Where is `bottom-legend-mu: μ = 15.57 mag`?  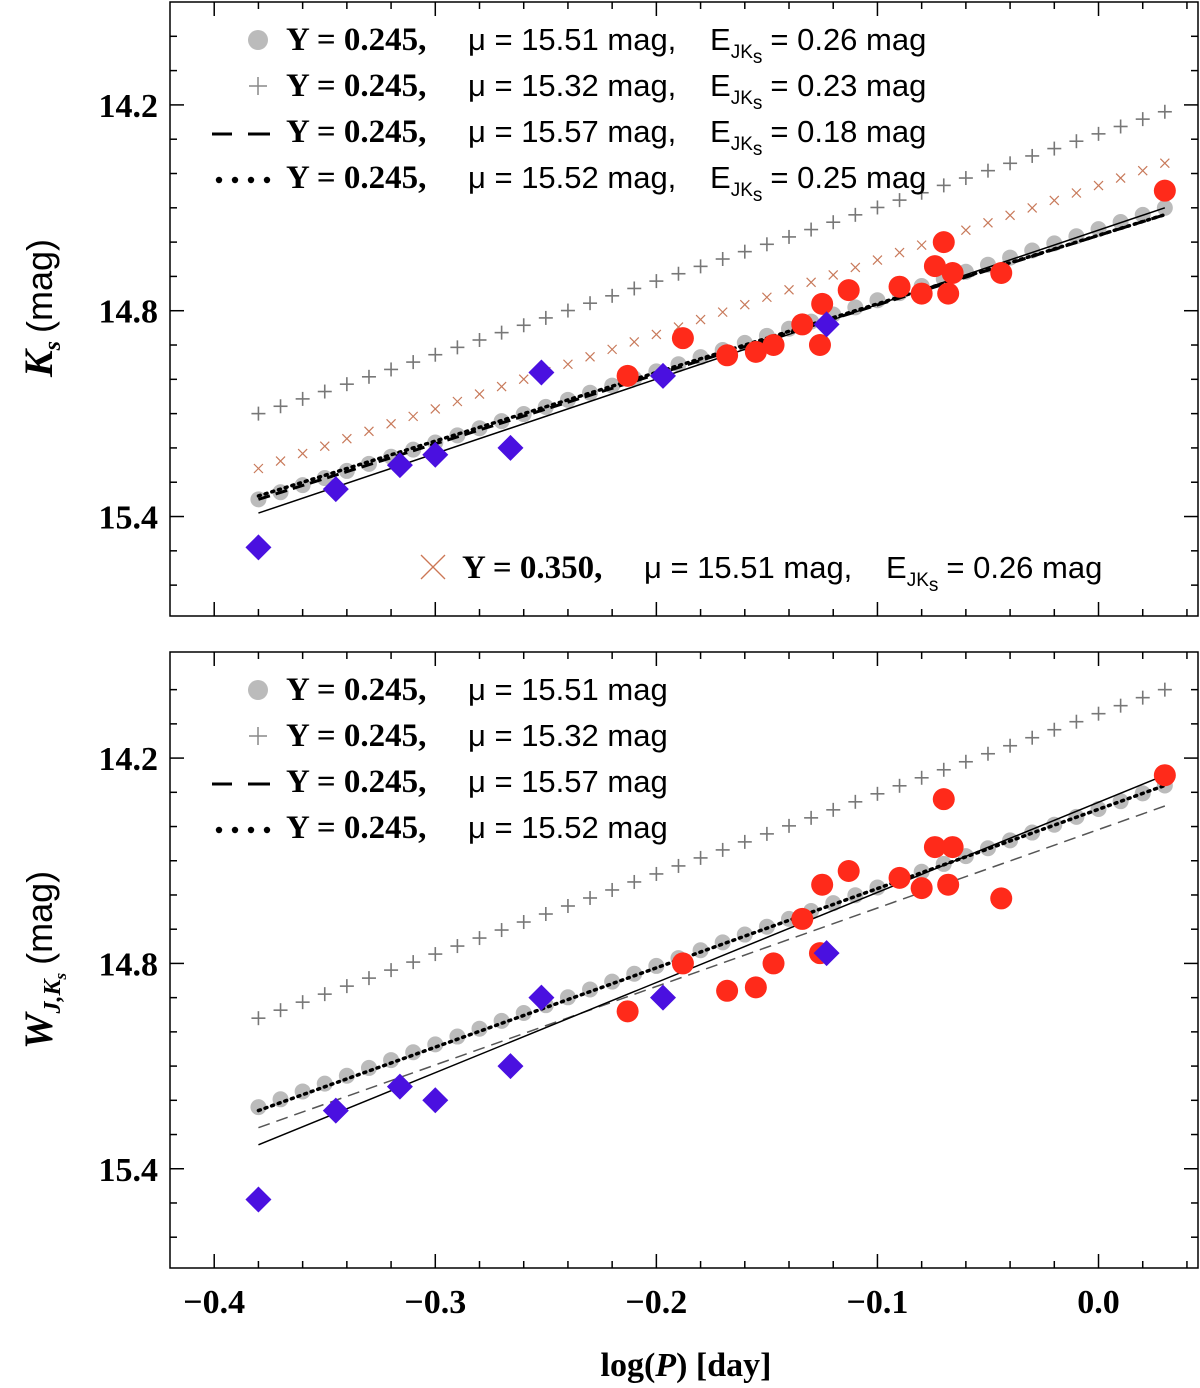 bottom-legend-mu: μ = 15.57 mag is located at coordinates (568, 781).